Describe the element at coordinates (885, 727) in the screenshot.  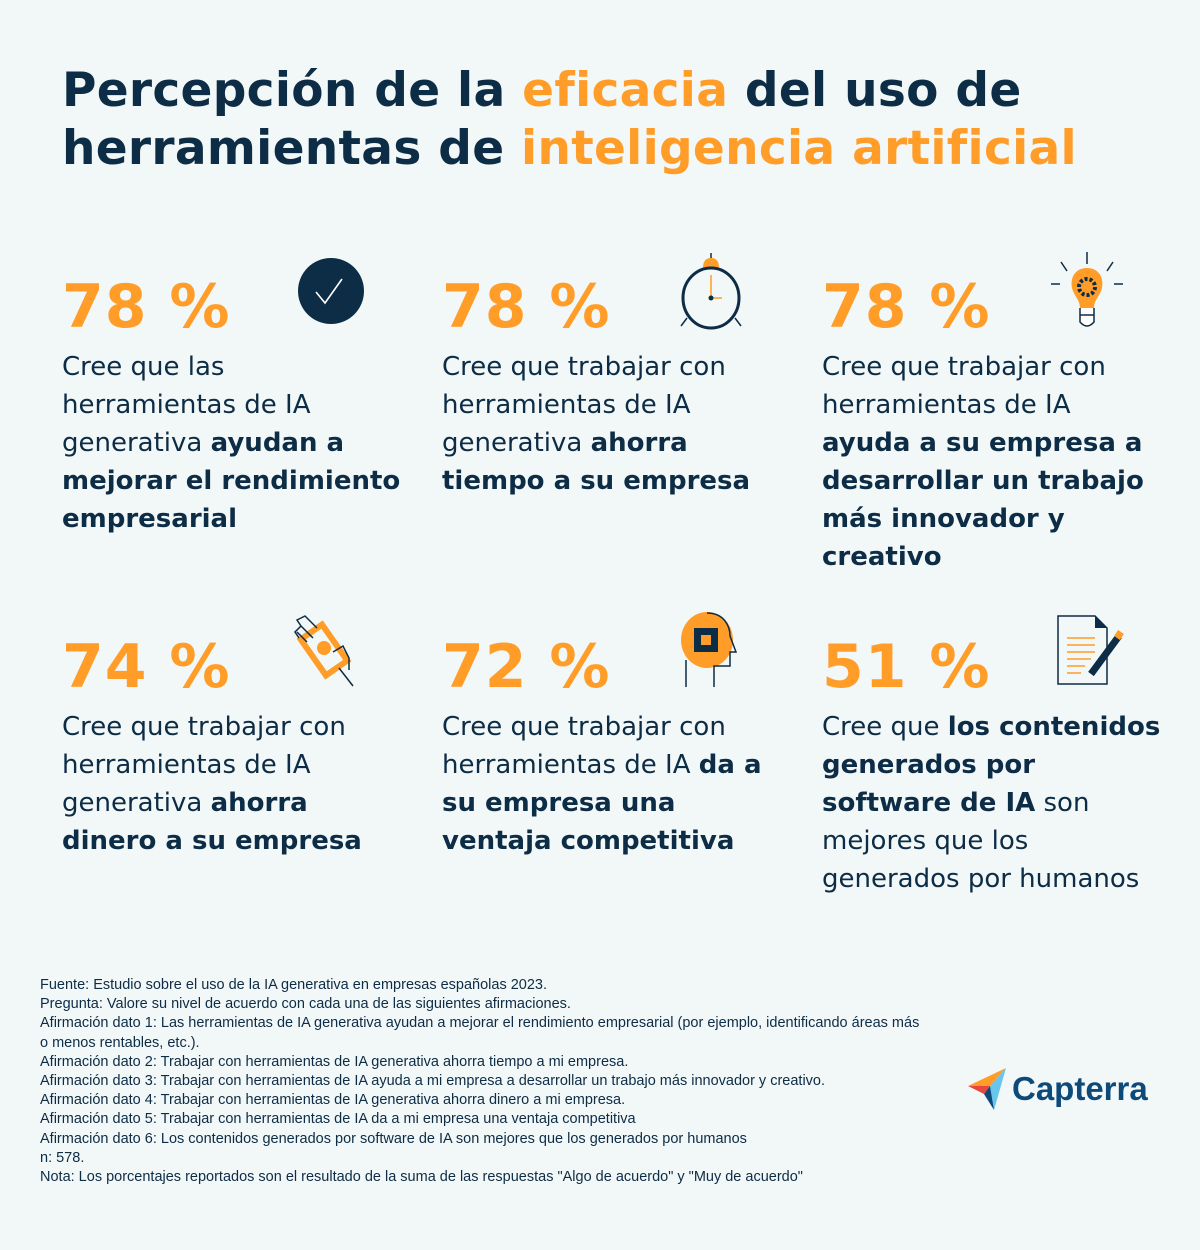
I see `stat-text: Cree que` at that location.